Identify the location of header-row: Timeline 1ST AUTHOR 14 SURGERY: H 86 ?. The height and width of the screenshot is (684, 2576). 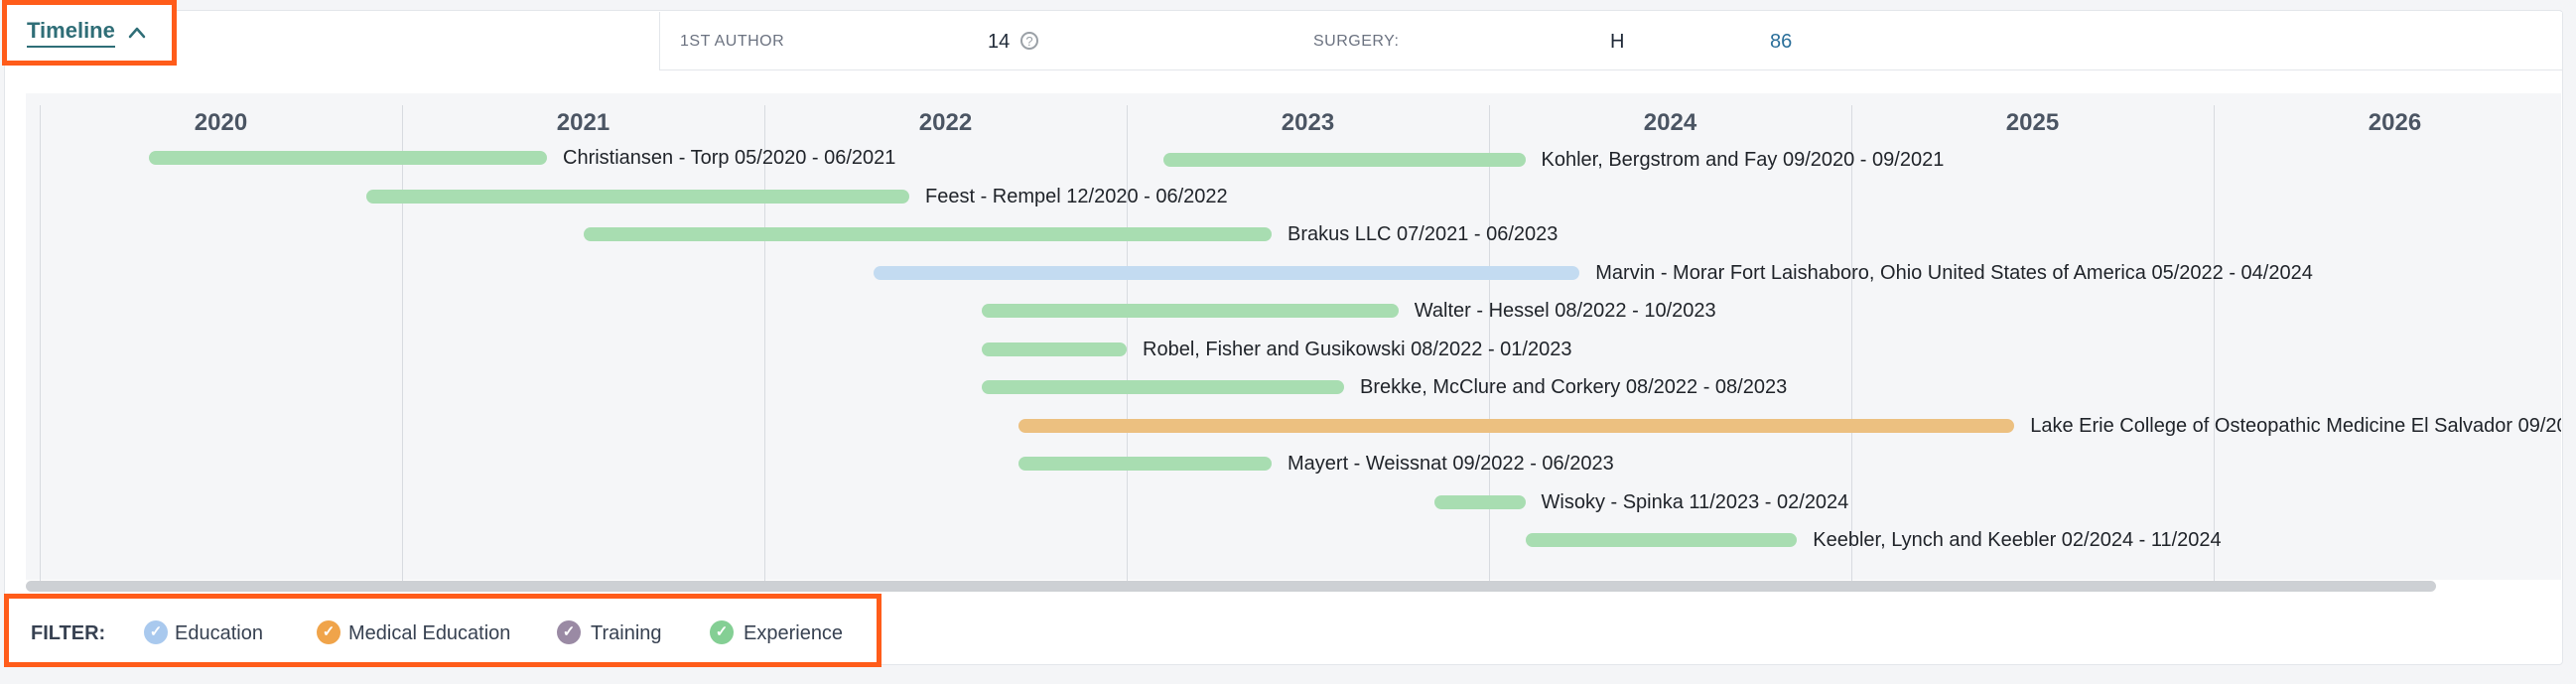
(1281, 35).